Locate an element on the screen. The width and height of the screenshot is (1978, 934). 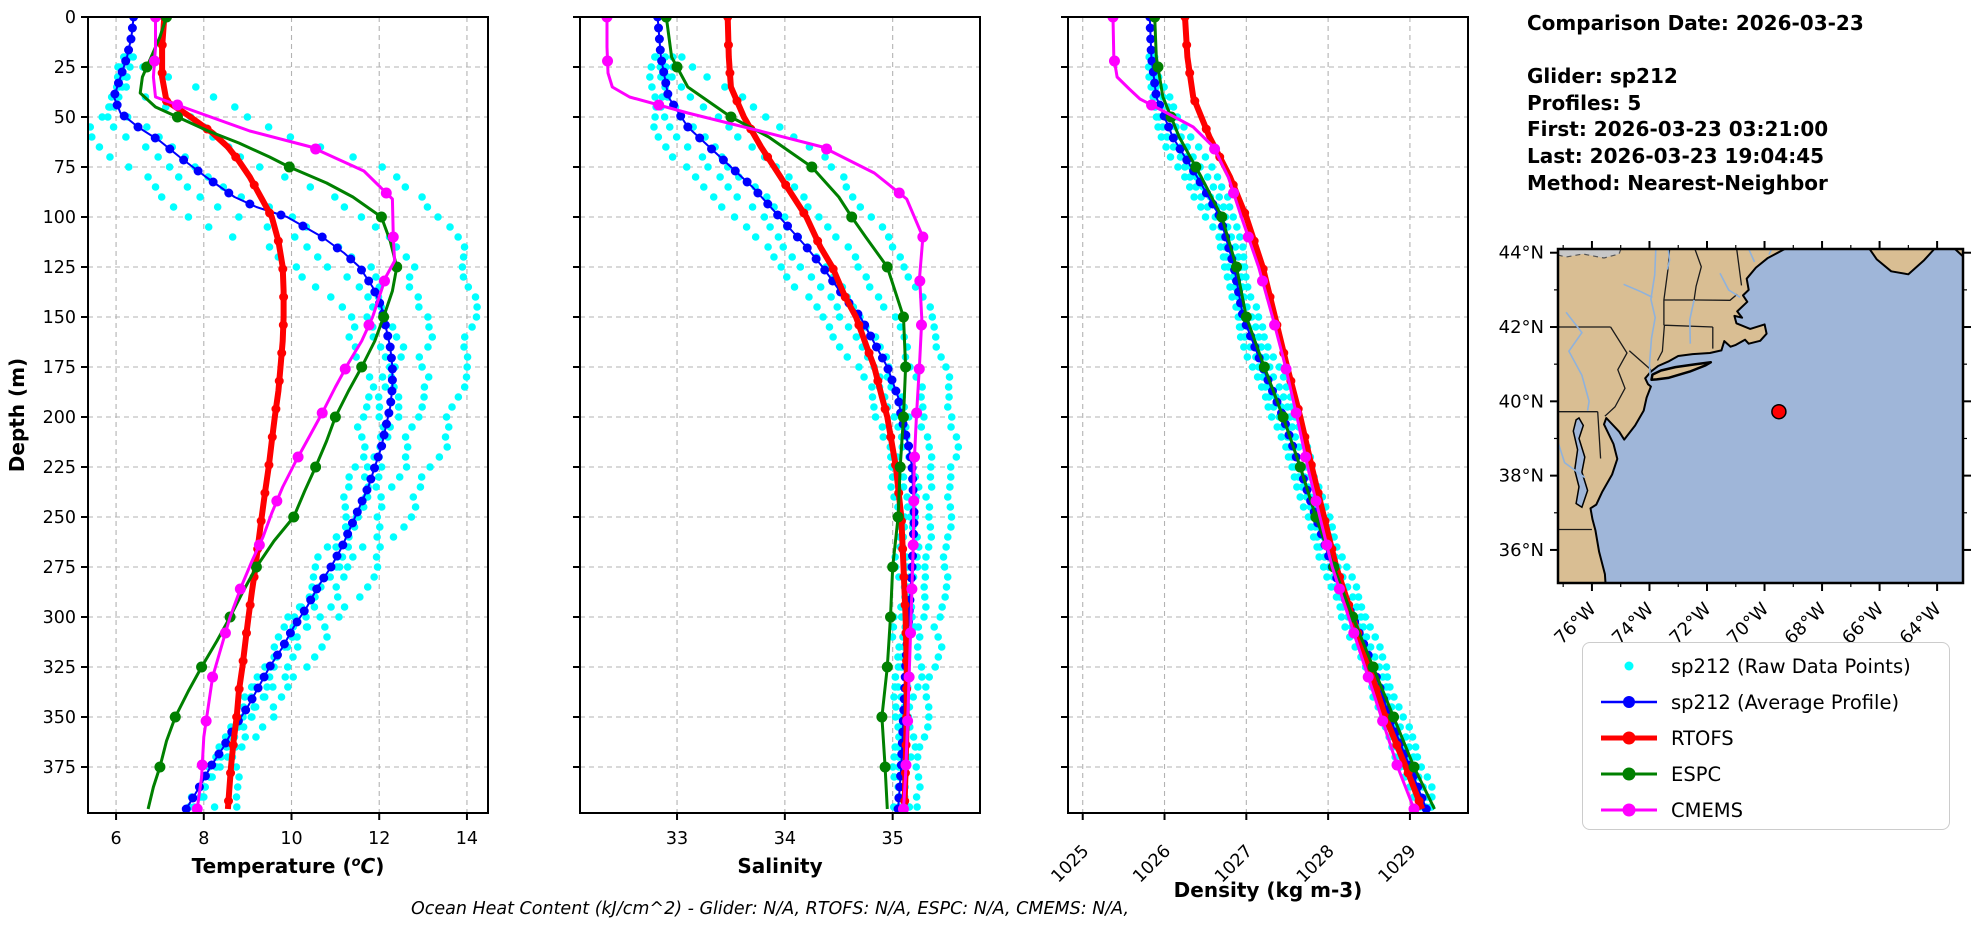
legend-item-cmems: CMEMS is located at coordinates (1773, 810).